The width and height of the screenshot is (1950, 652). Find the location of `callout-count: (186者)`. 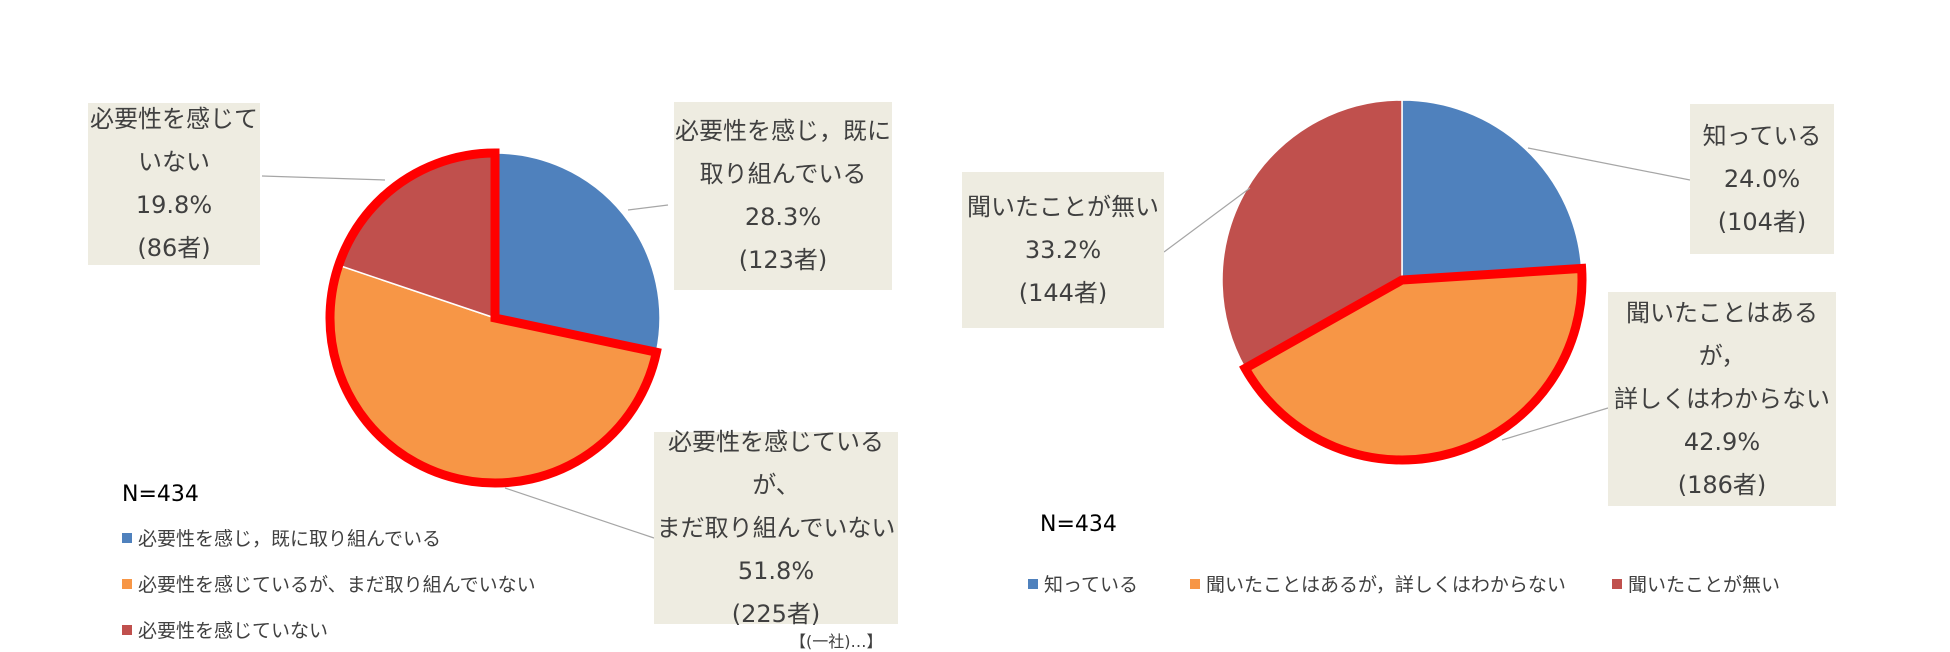

callout-count: (186者) is located at coordinates (1722, 484).